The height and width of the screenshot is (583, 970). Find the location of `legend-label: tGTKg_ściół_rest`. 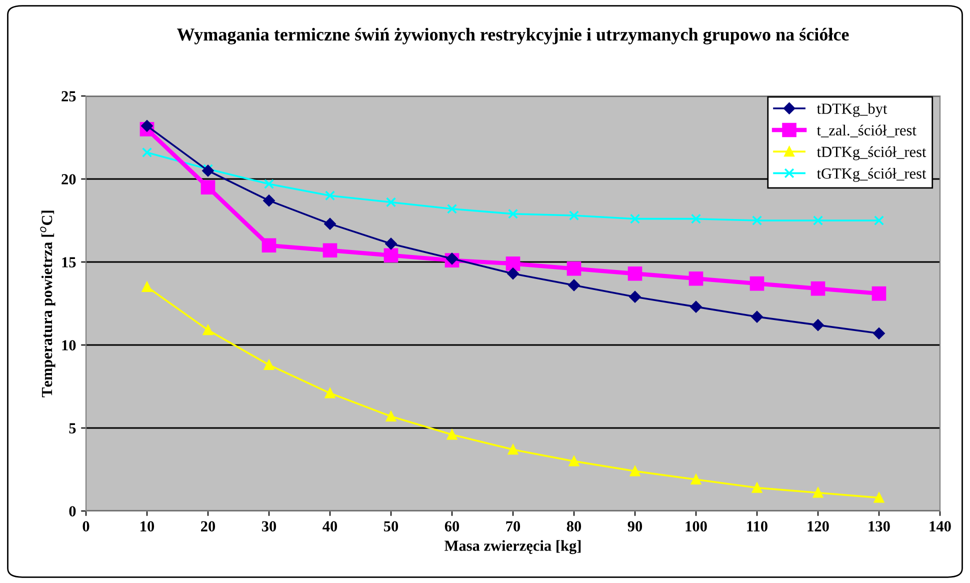

legend-label: tGTKg_ściół_rest is located at coordinates (871, 175).